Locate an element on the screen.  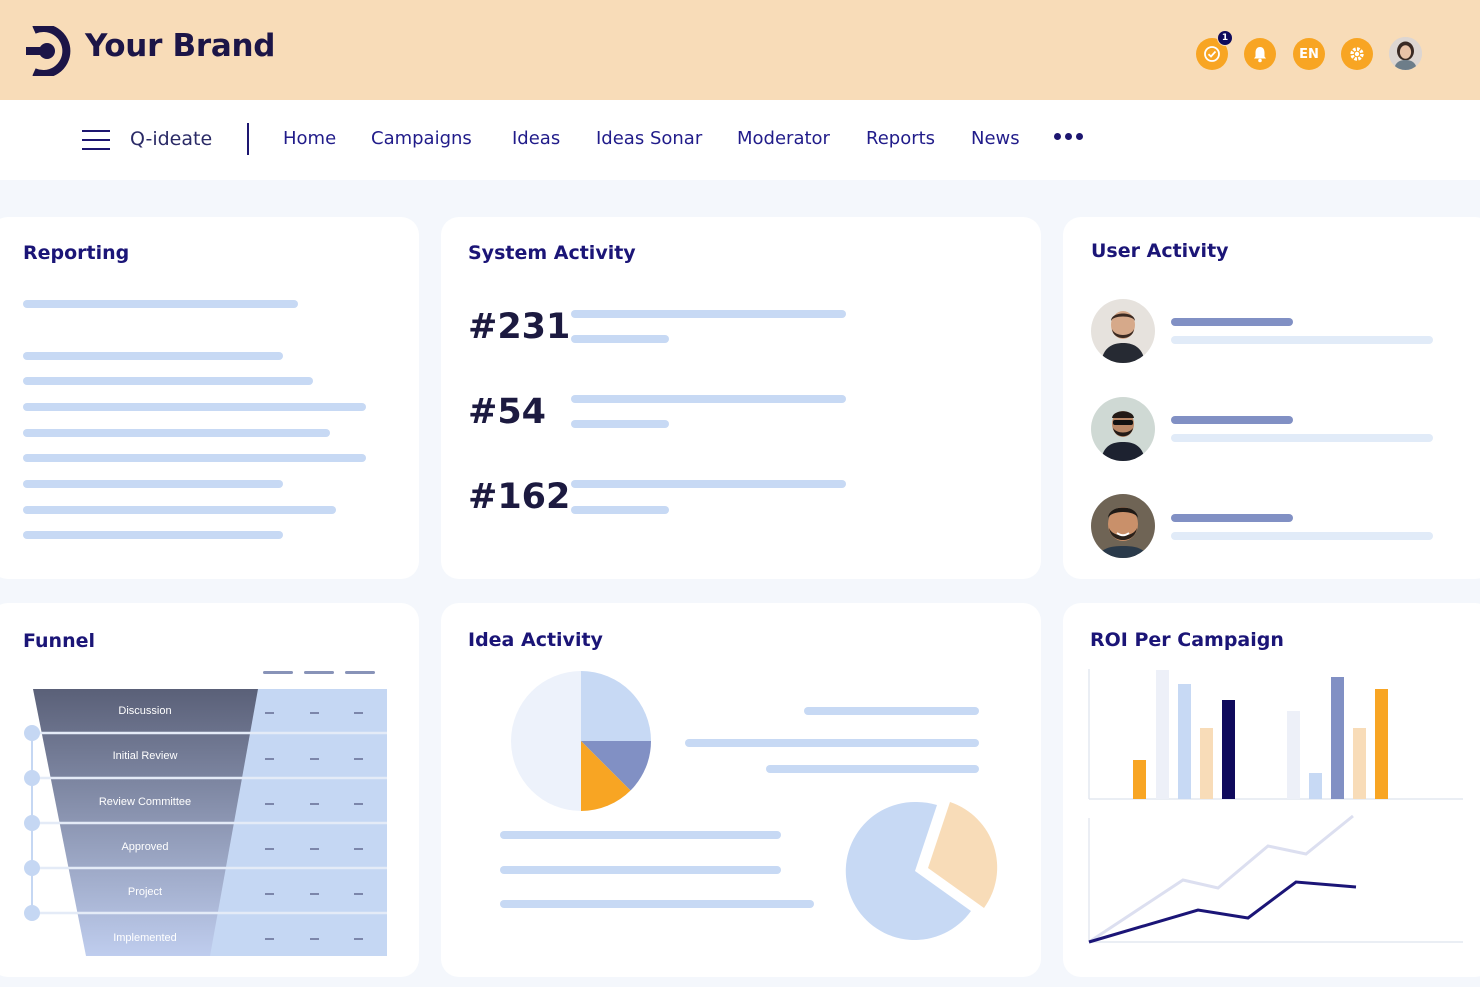
reporting-title: Reporting is located at coordinates (76, 253).